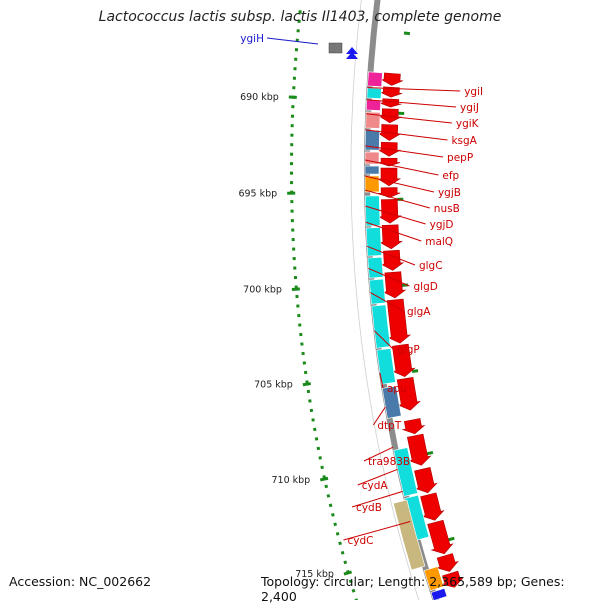  What do you see at coordinates (389, 462) in the screenshot?
I see `gene-label: tra983B` at bounding box center [389, 462].